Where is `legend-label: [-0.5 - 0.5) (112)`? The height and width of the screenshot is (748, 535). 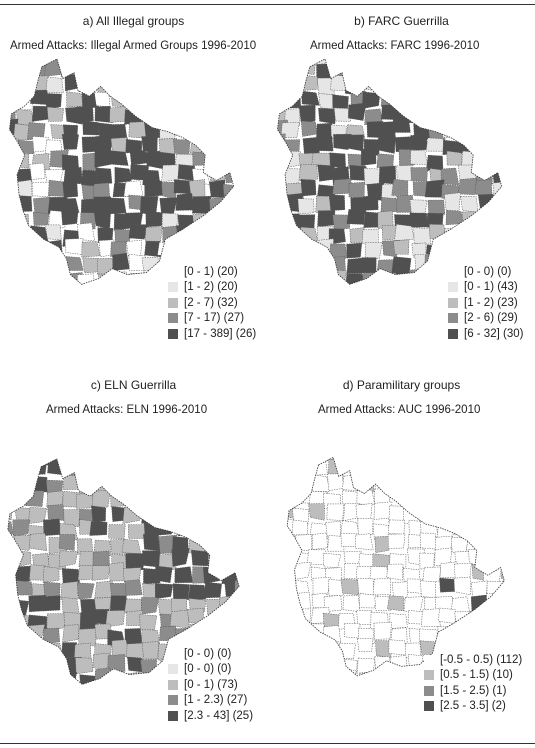 legend-label: [-0.5 - 0.5) (112) is located at coordinates (481, 659).